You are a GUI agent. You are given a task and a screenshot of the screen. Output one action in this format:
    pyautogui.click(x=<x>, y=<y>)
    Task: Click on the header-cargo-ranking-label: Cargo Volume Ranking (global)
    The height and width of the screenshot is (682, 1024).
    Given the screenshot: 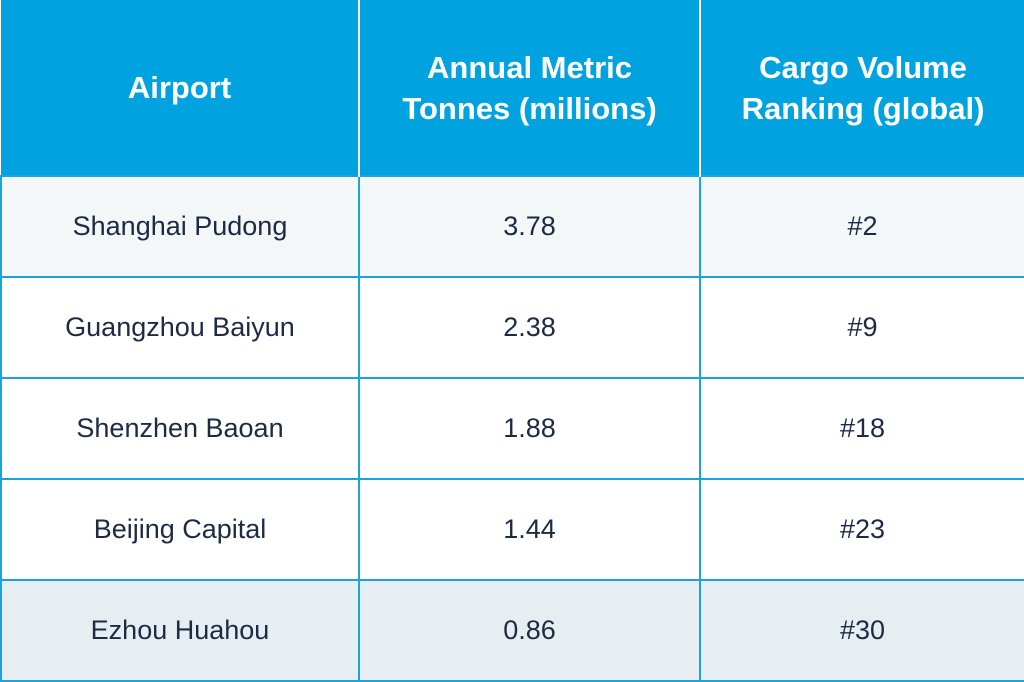 What is the action you would take?
    pyautogui.click(x=863, y=87)
    